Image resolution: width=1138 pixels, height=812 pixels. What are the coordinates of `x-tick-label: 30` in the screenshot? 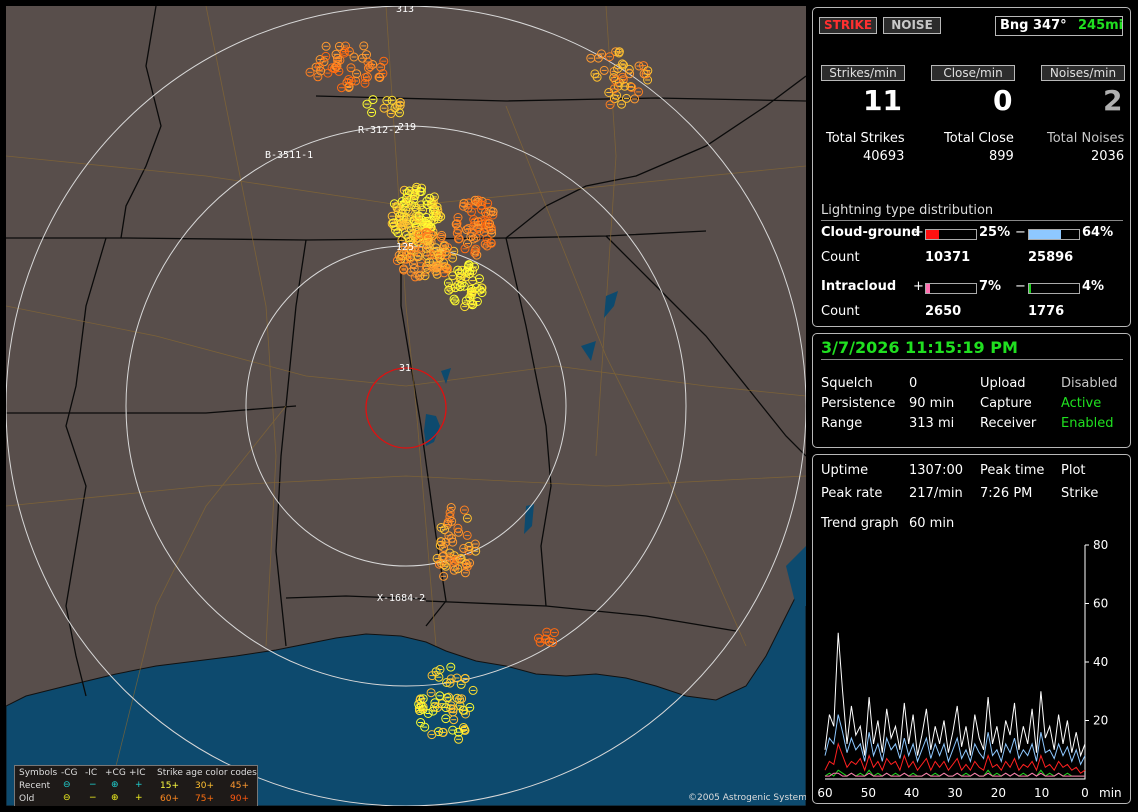 It's located at (954, 793).